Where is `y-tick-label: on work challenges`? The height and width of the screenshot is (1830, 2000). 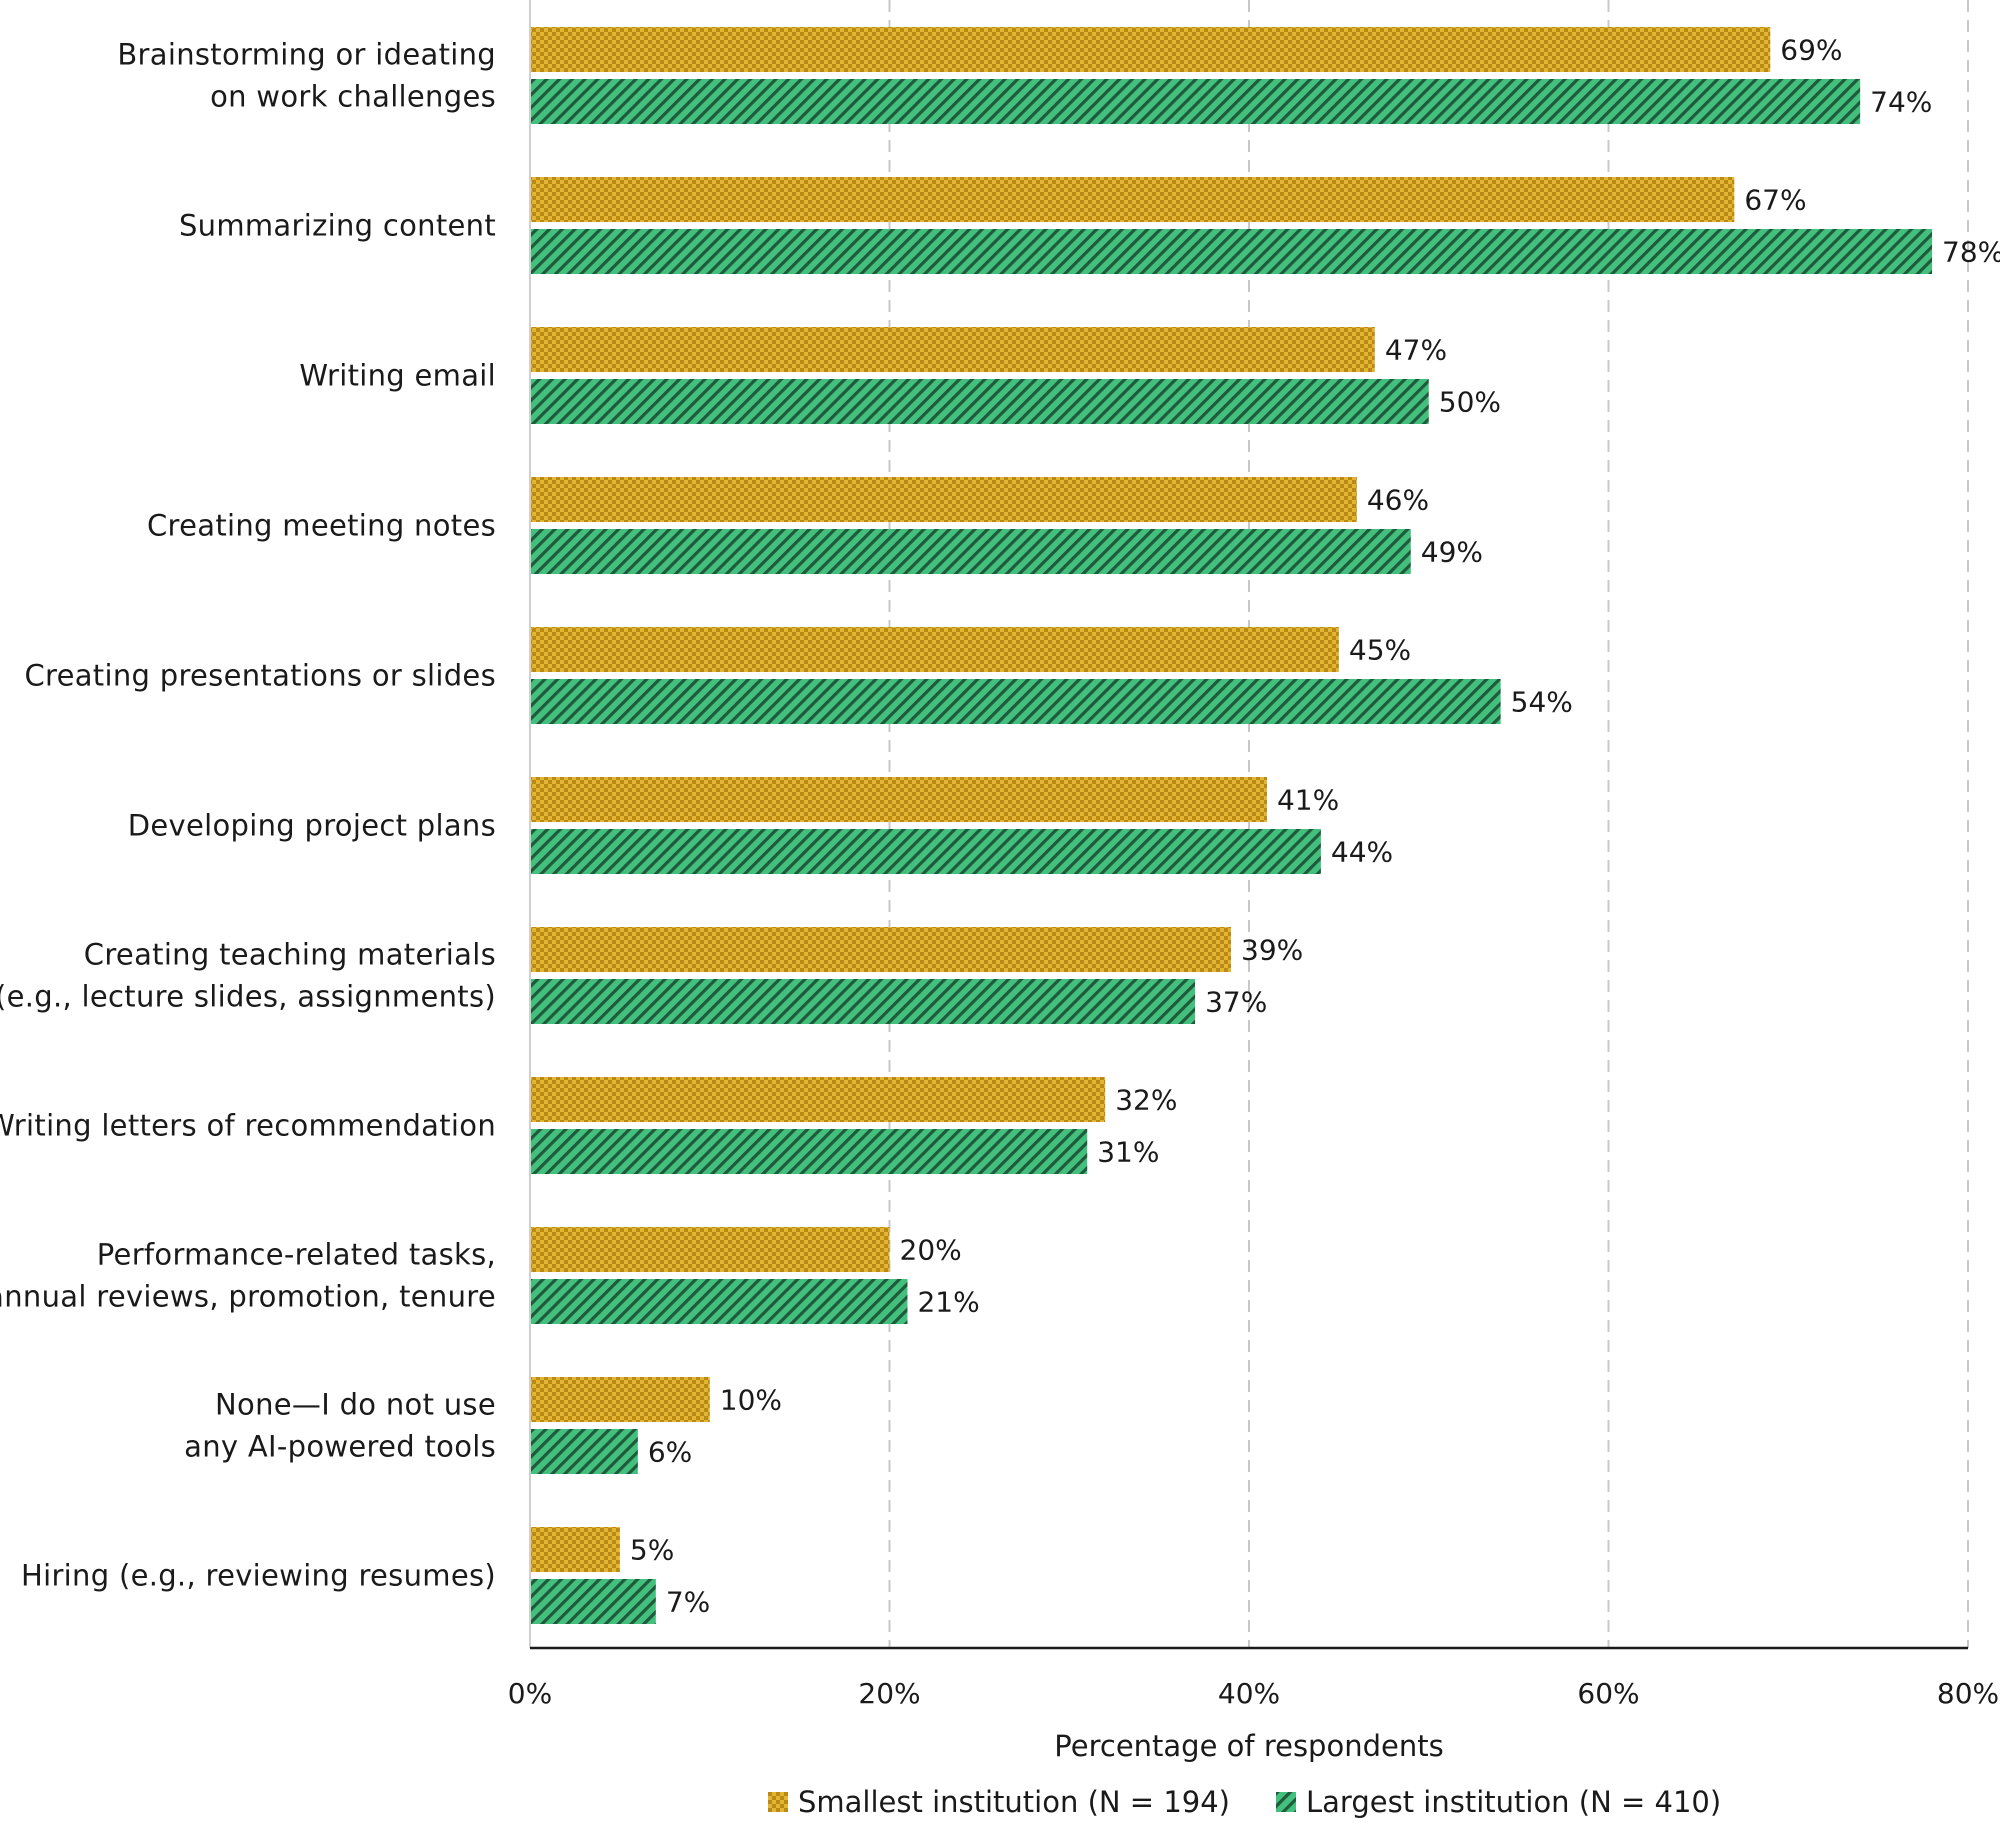
y-tick-label: on work challenges is located at coordinates (353, 97).